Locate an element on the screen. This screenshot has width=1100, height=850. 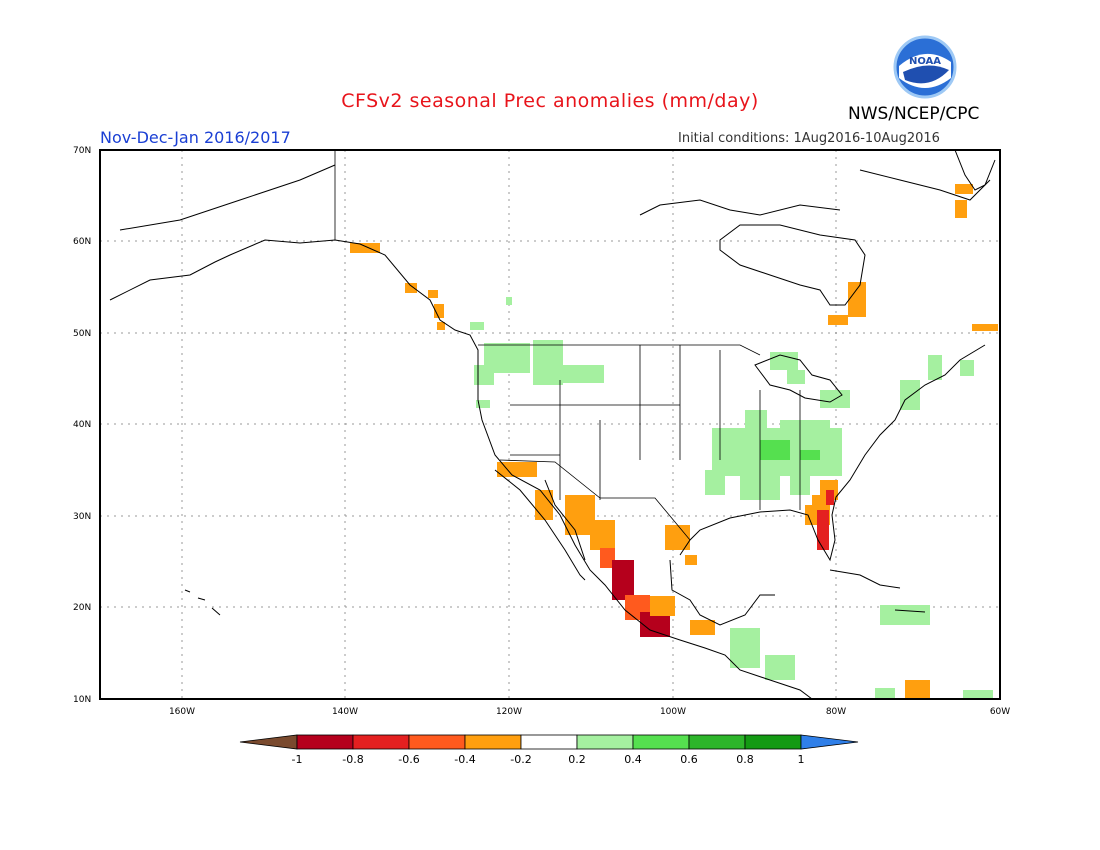
colorbar-lower-arrow is located at coordinates (268, 742).